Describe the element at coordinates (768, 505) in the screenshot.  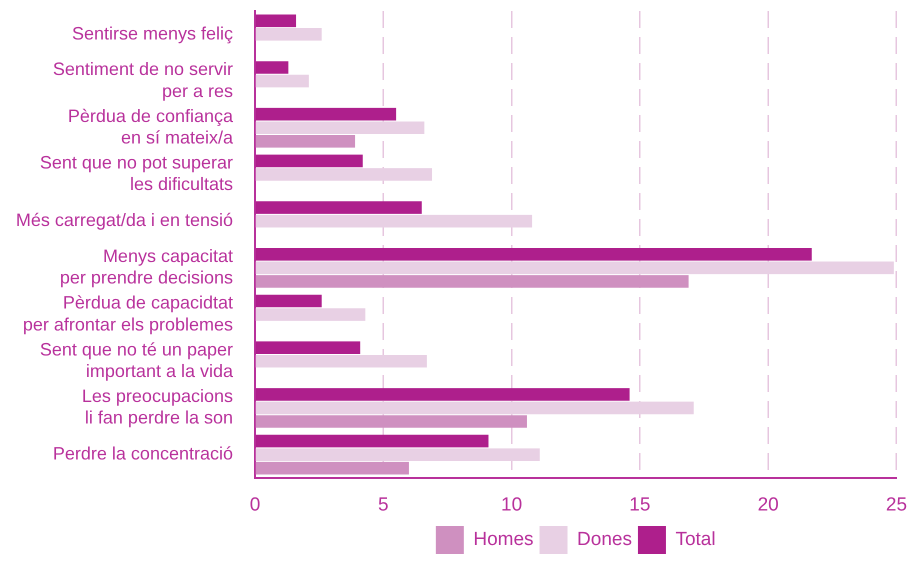
I see `x-tick-label: 20` at that location.